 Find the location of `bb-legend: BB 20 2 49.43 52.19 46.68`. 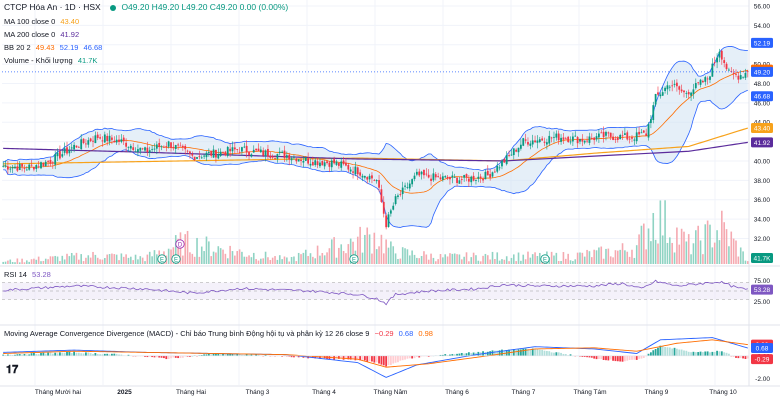

bb-legend: BB 20 2 49.43 52.19 46.68 is located at coordinates (53, 47).